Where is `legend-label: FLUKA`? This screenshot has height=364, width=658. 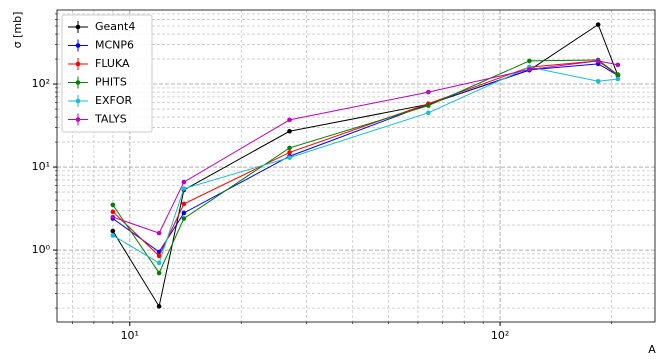 legend-label: FLUKA is located at coordinates (112, 63).